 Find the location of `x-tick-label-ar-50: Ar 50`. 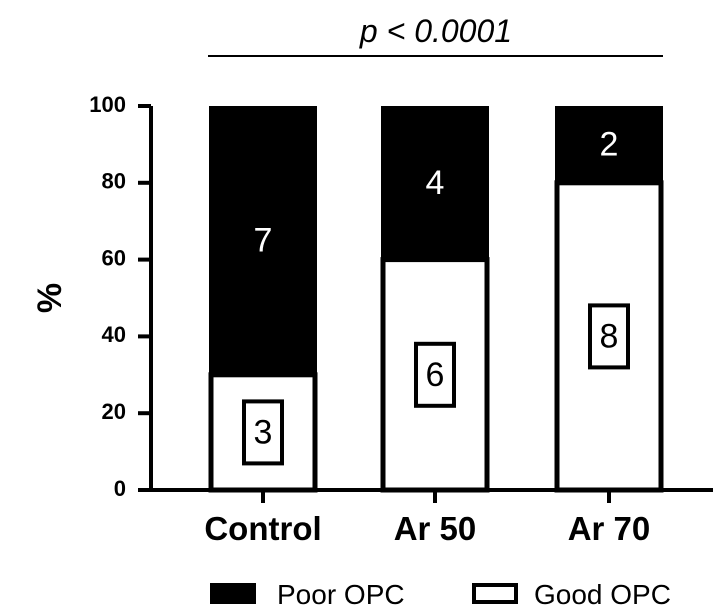

x-tick-label-ar-50: Ar 50 is located at coordinates (435, 528).